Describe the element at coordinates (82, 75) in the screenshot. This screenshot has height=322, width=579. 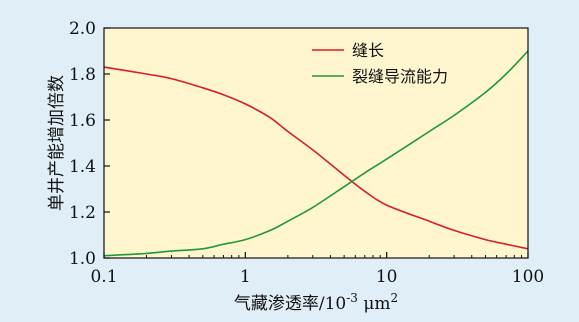
I see `y-tick-label: 1.8` at that location.